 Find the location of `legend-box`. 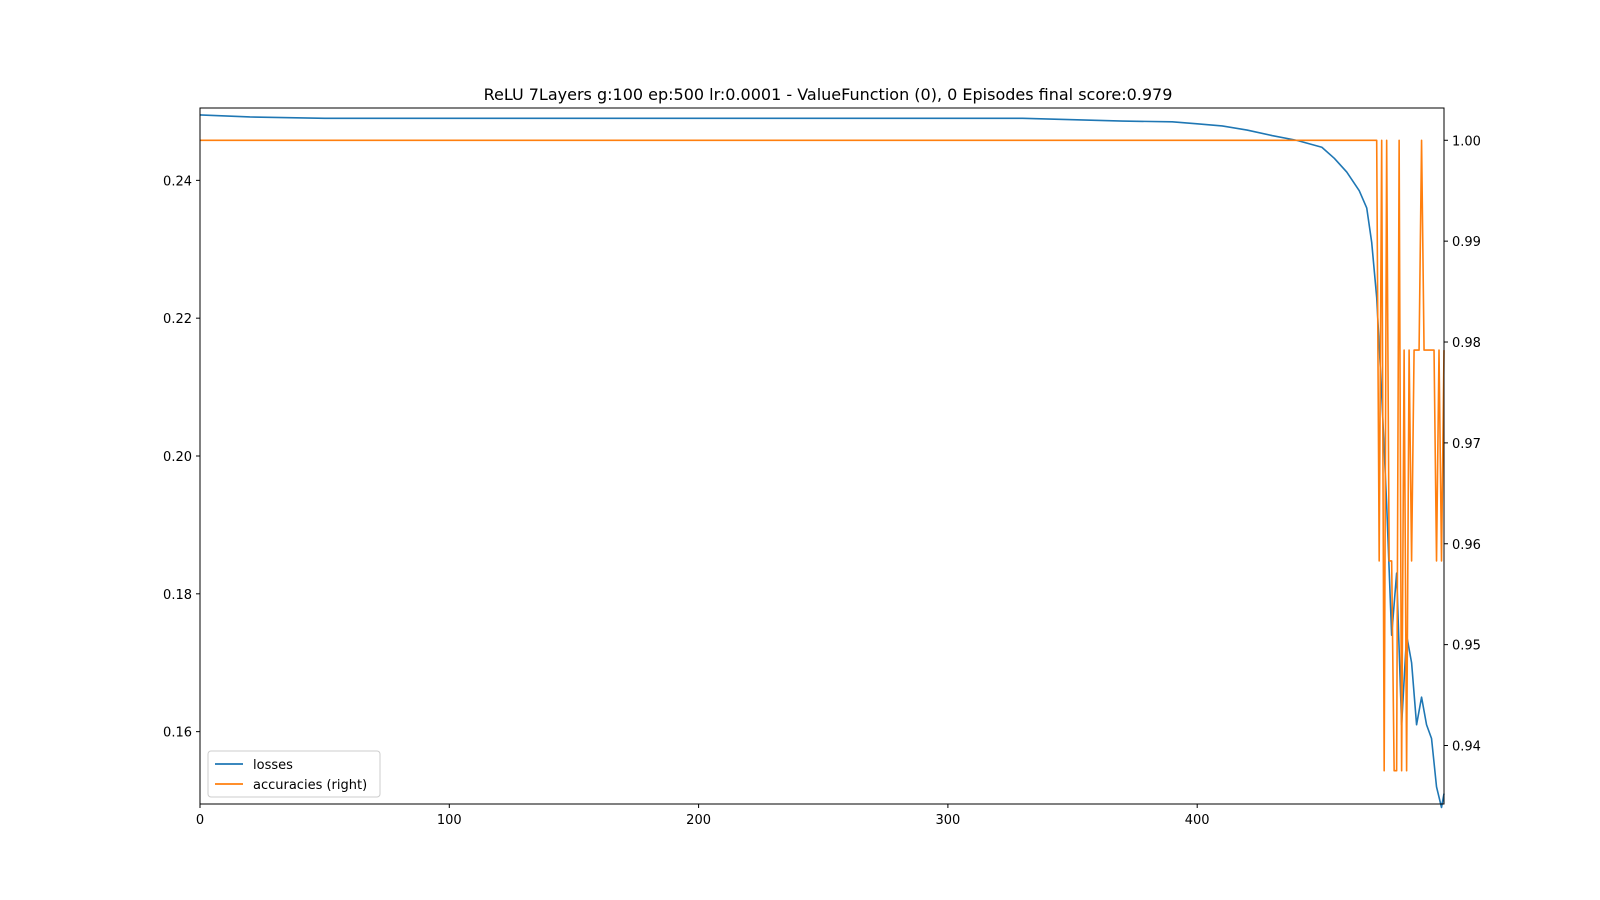

legend-box is located at coordinates (294, 774).